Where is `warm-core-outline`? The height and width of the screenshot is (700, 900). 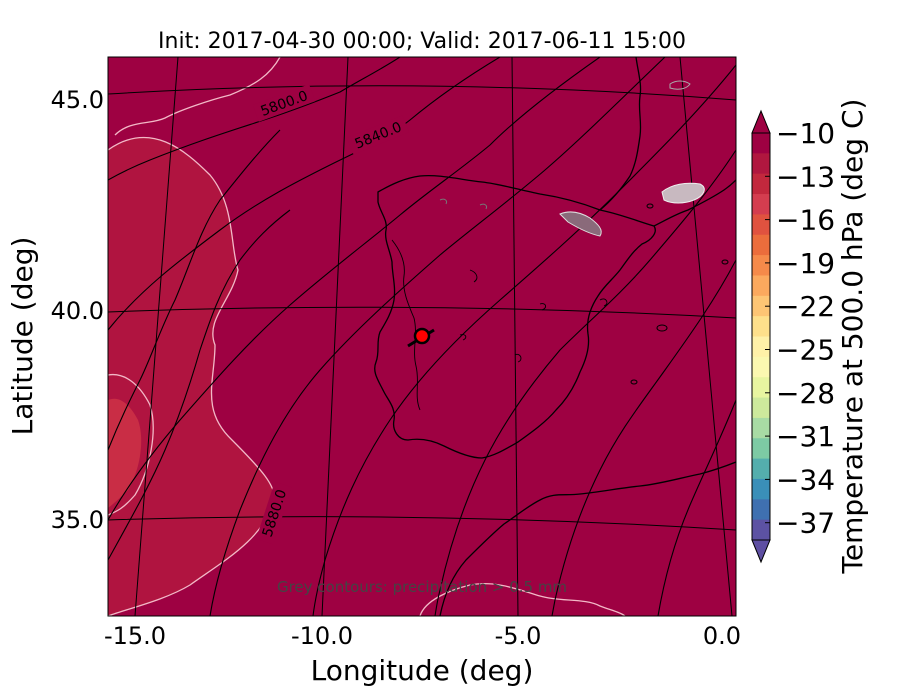 warm-core-outline is located at coordinates (131, 444).